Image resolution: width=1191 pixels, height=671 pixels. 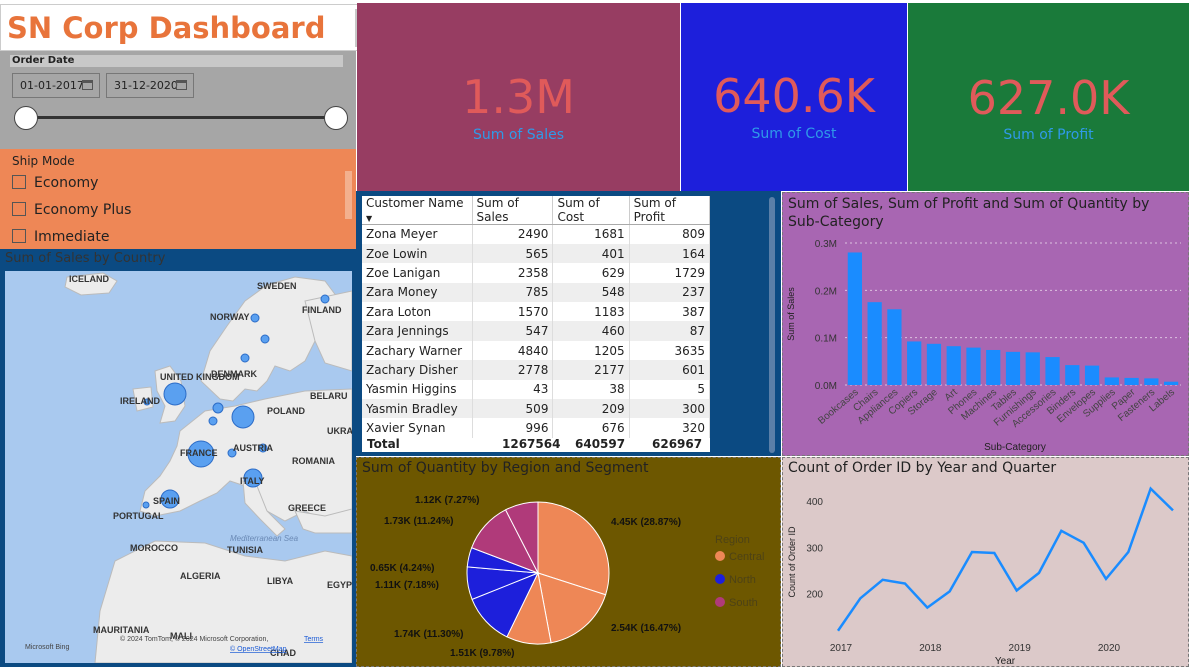 I want to click on table-row: Yasmin Bradley 509 209 300, so click(x=536, y=409).